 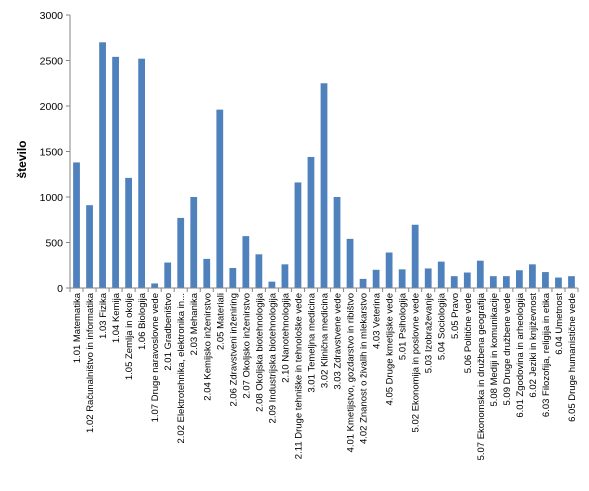 What do you see at coordinates (285, 337) in the screenshot?
I see `x-category-label: 2.10 Nanotehnologija` at bounding box center [285, 337].